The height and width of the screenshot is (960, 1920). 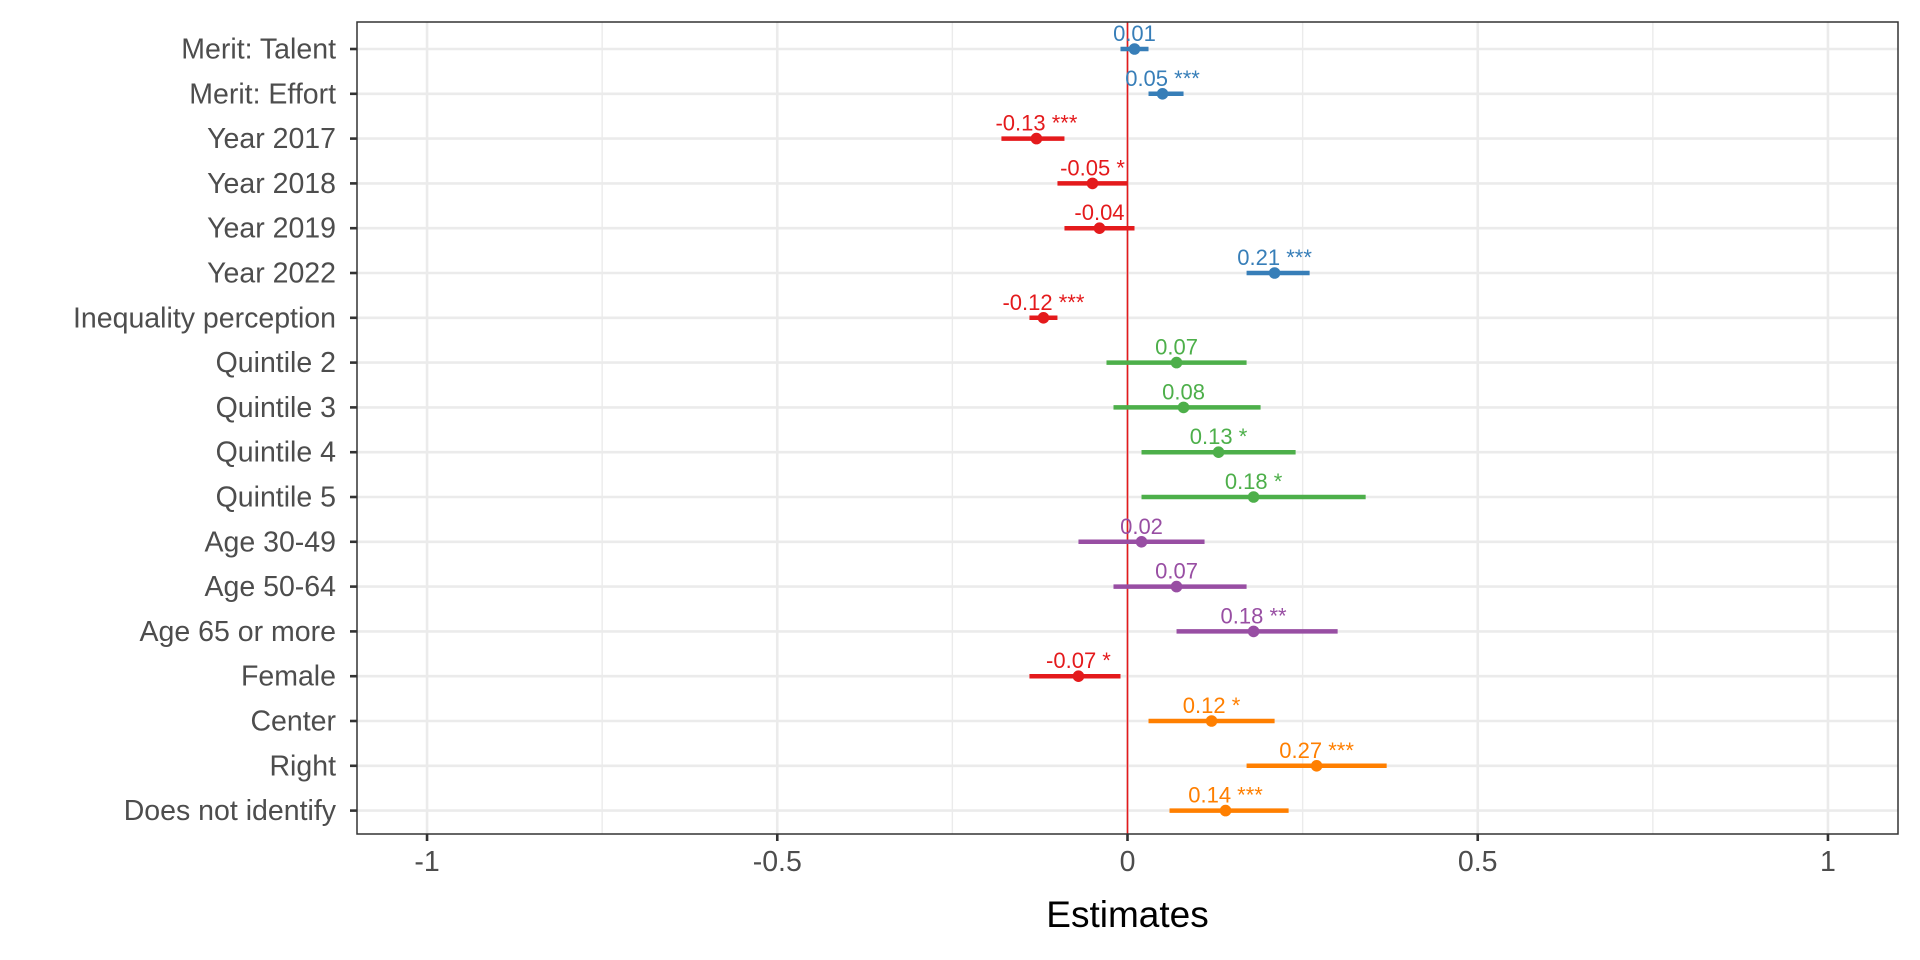 What do you see at coordinates (204, 318) in the screenshot?
I see `y-tick-label: Inequality perception` at bounding box center [204, 318].